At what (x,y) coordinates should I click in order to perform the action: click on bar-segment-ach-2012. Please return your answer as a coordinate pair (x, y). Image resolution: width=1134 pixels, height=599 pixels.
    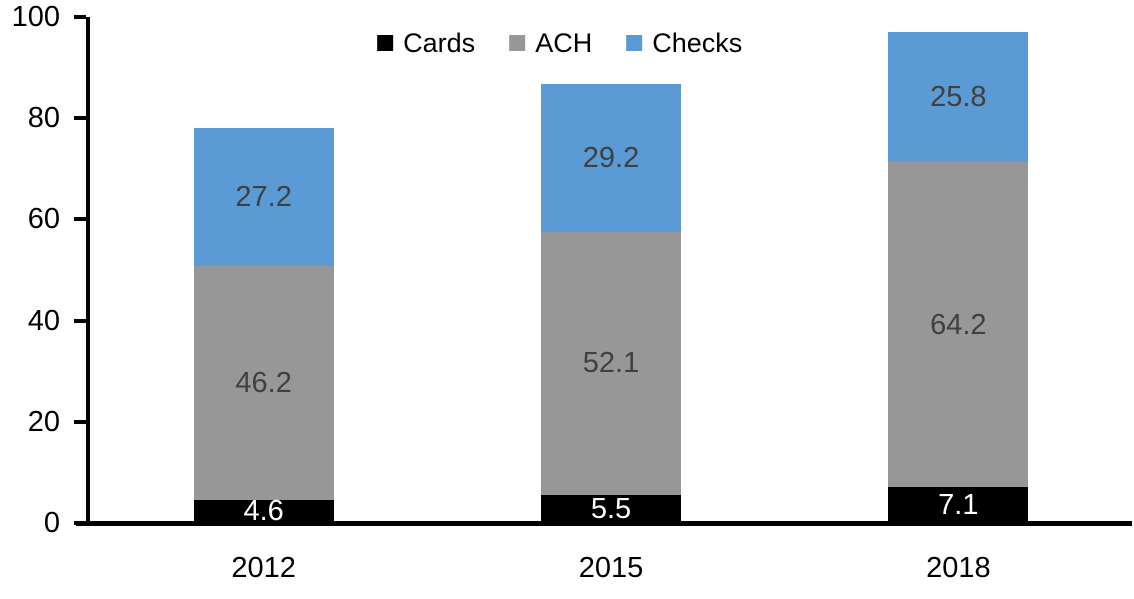
    Looking at the image, I should click on (263, 382).